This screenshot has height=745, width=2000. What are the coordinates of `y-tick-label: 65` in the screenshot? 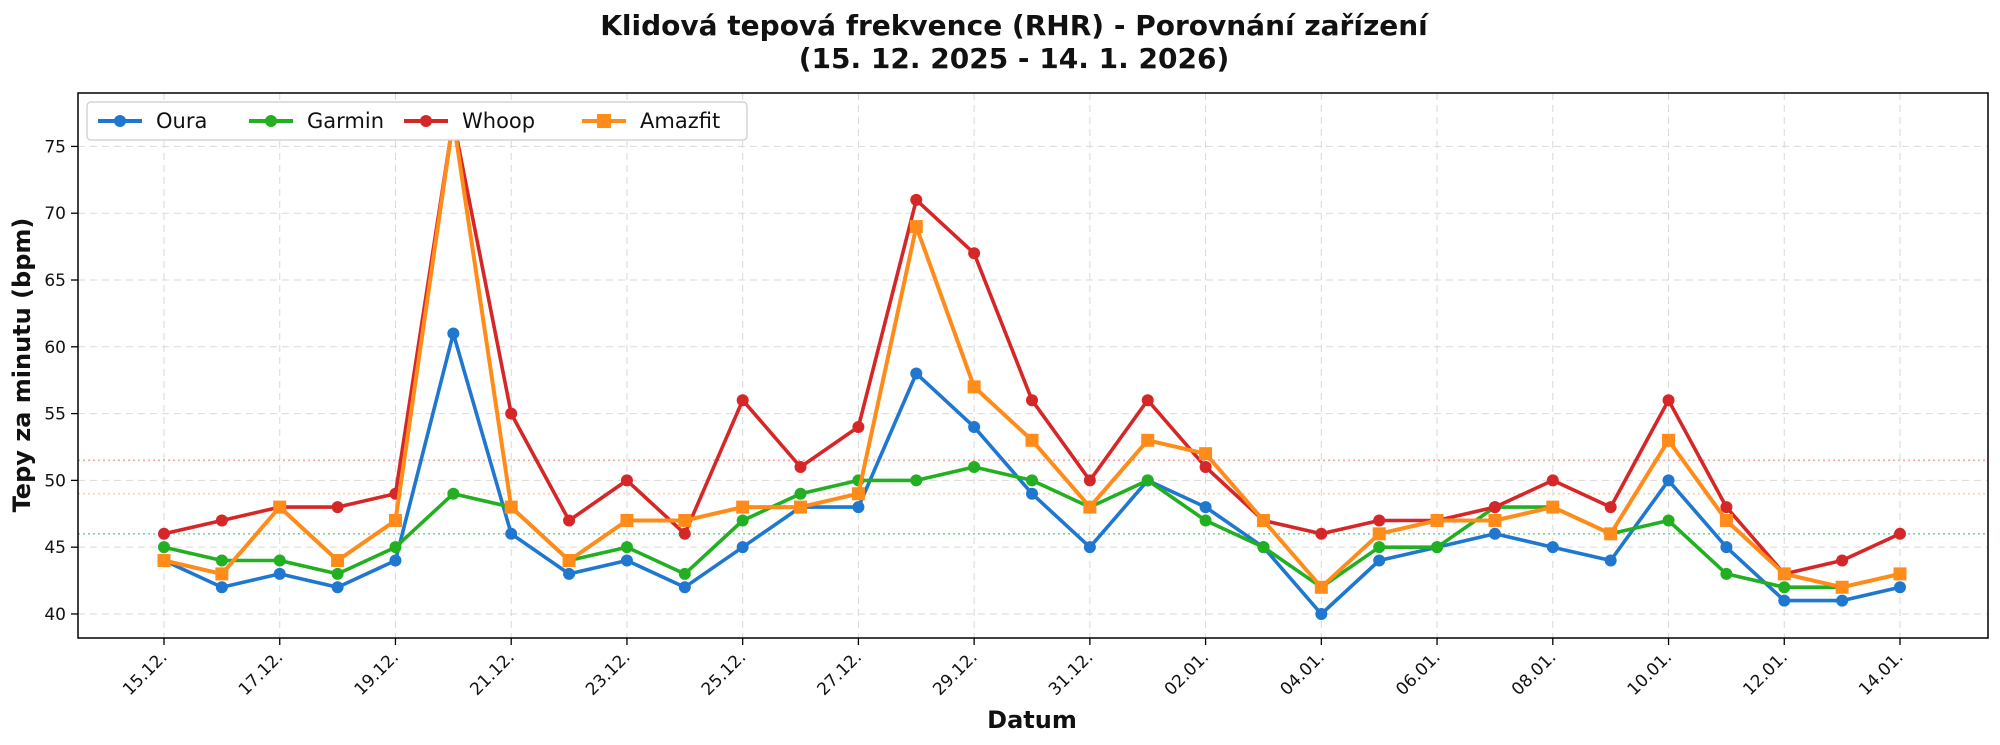 It's located at (55, 281).